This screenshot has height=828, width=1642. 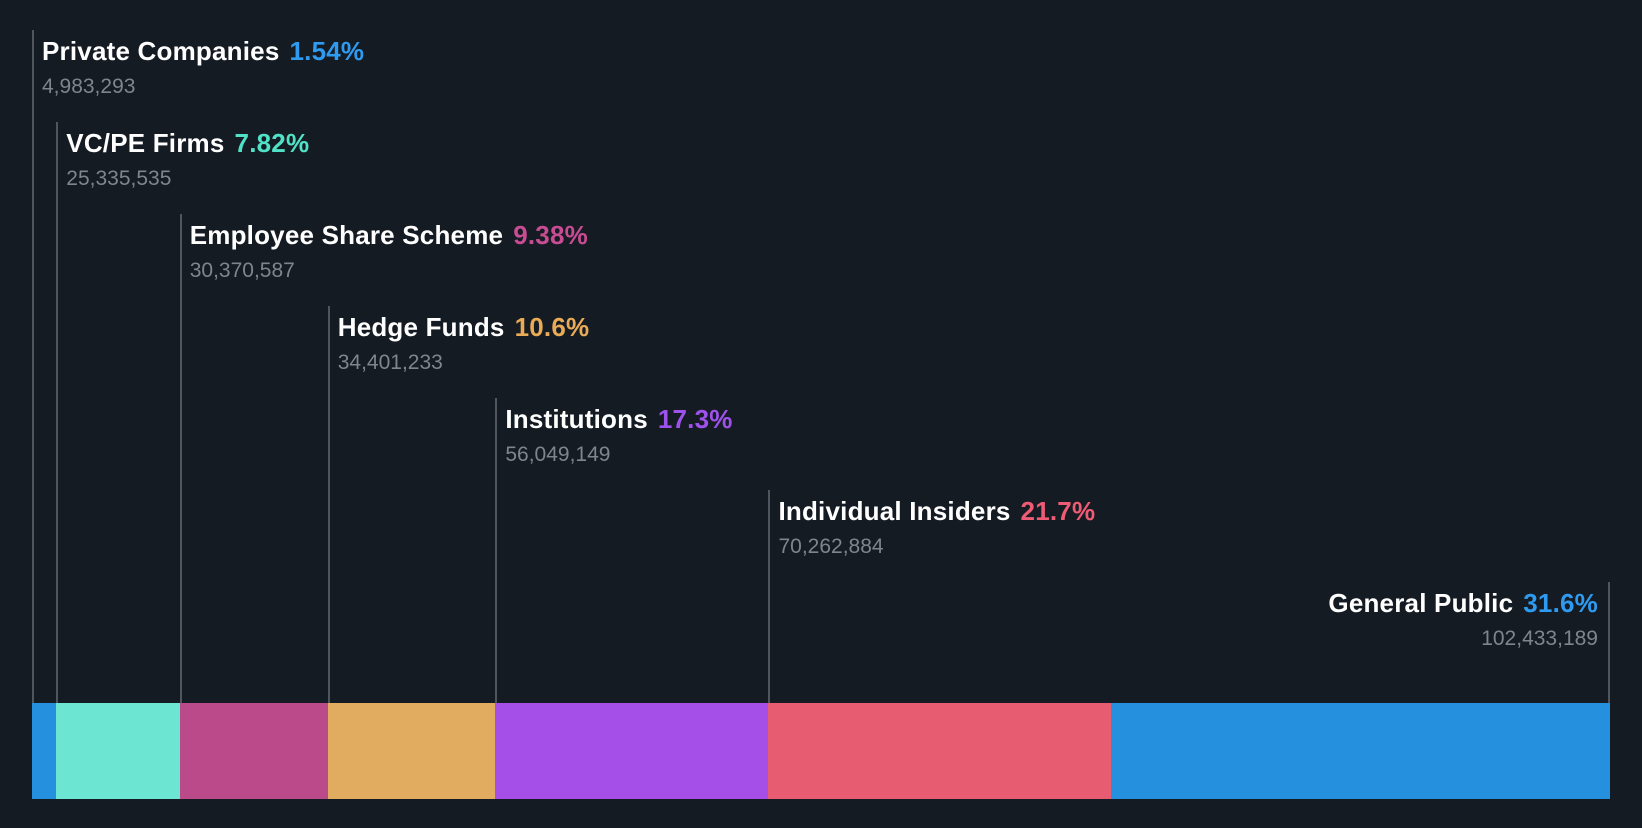 What do you see at coordinates (831, 546) in the screenshot?
I see `owner-share-count: 70,262,884` at bounding box center [831, 546].